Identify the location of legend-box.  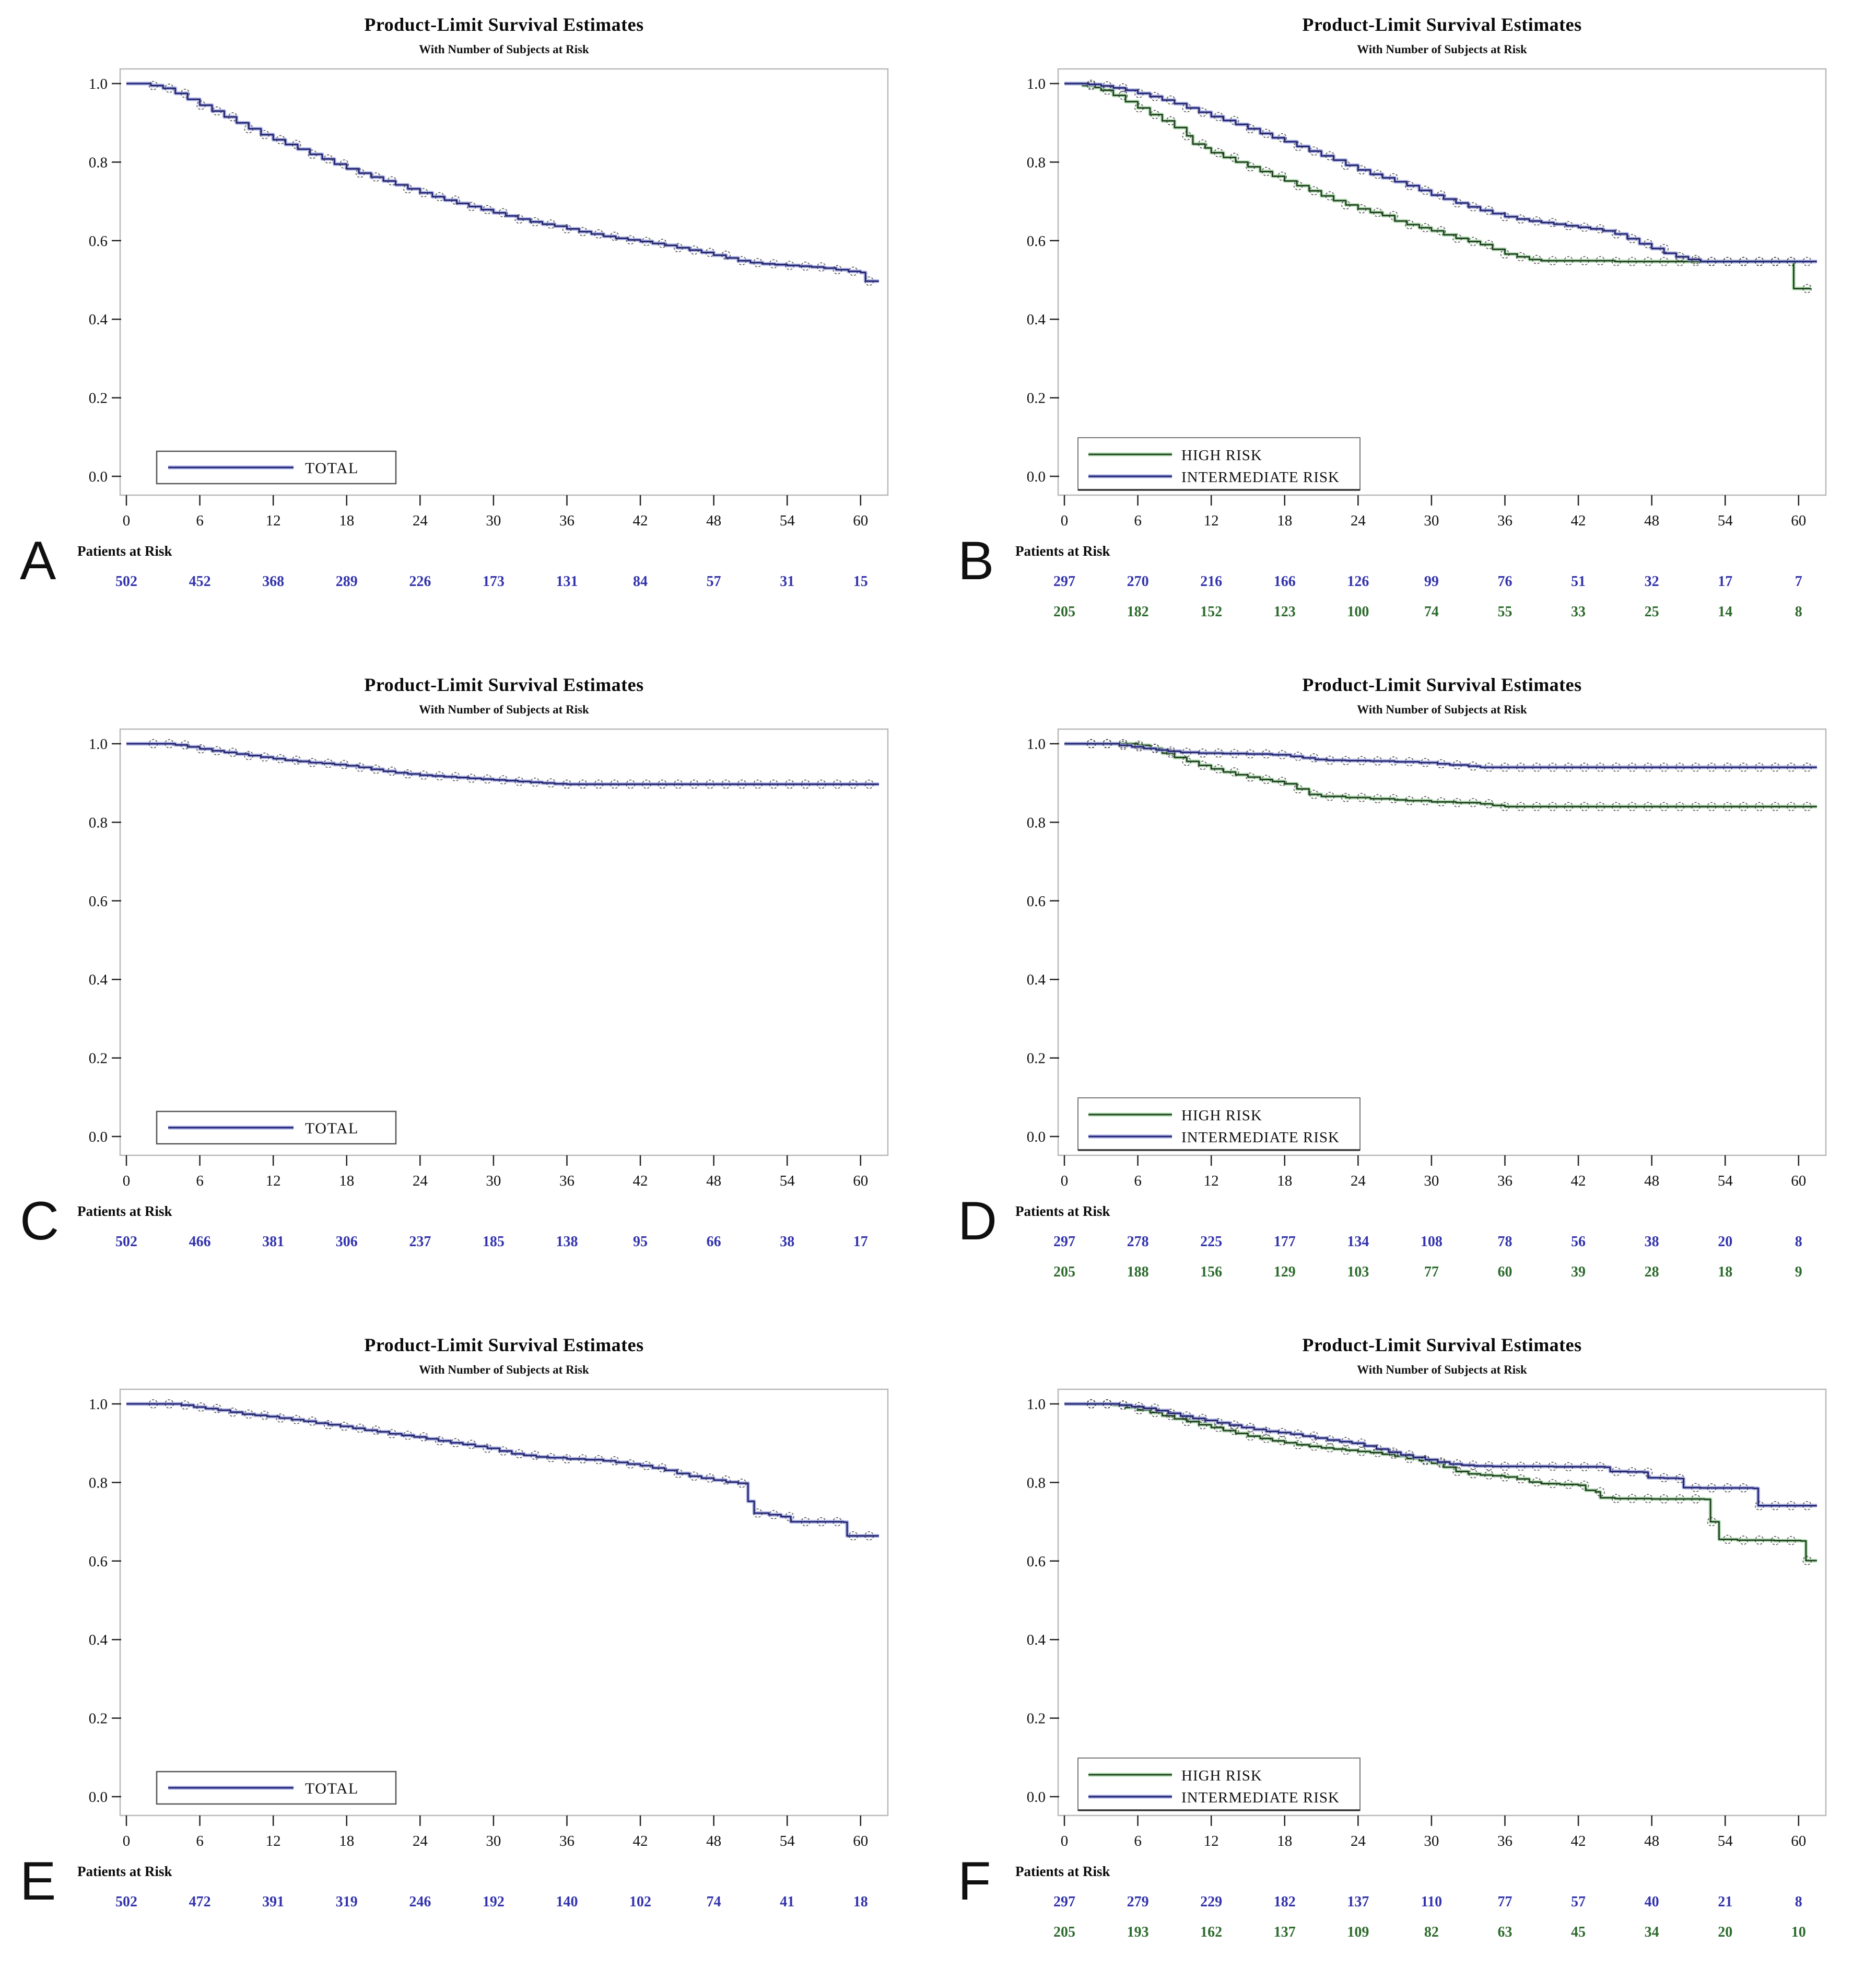
(1219, 463).